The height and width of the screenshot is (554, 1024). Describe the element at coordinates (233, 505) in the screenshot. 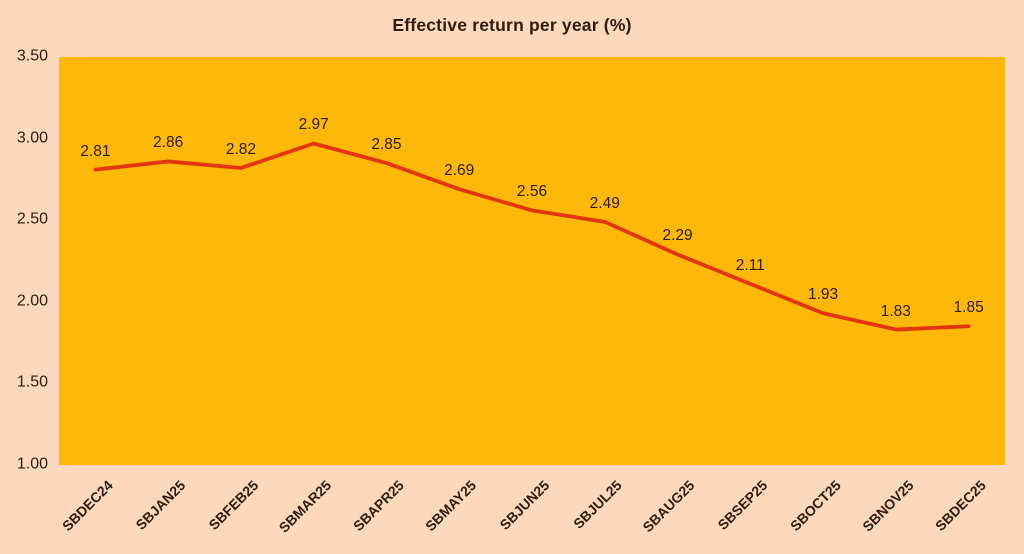

I see `x-axis-tick-label: SBFEB25` at that location.